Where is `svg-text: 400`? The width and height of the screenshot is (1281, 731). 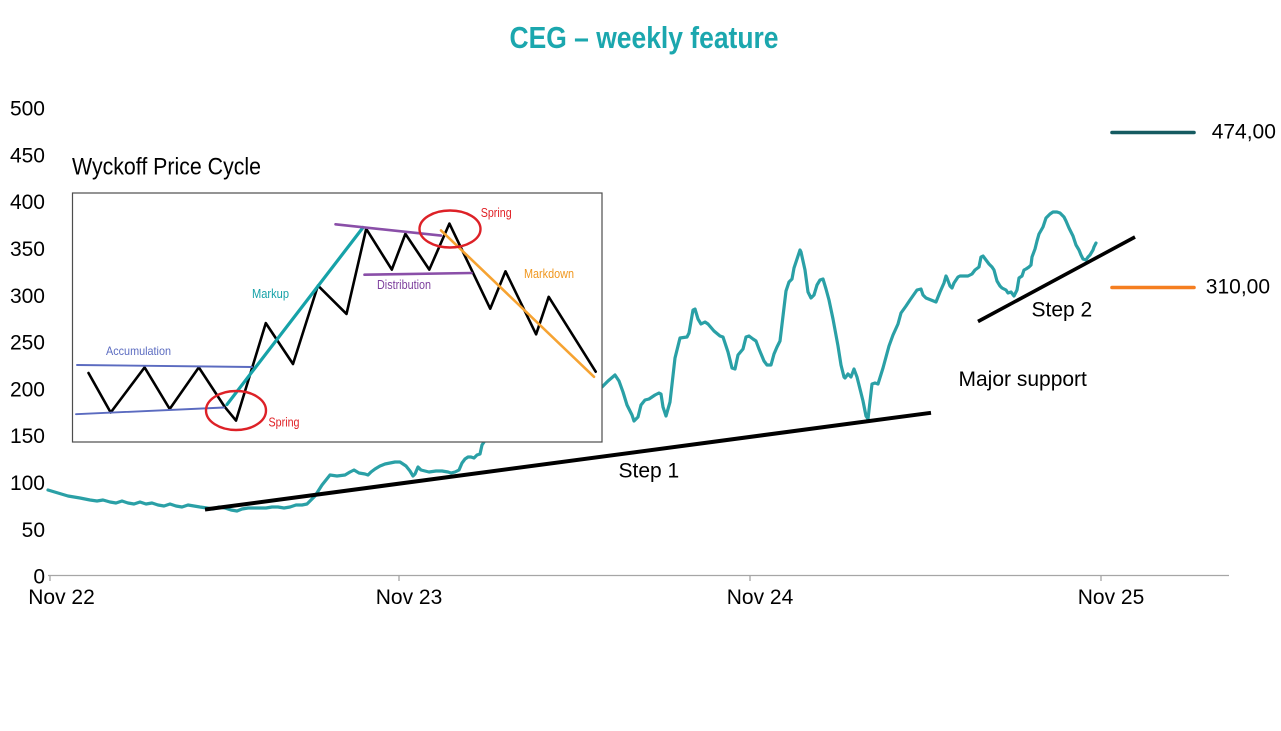 svg-text: 400 is located at coordinates (27, 202).